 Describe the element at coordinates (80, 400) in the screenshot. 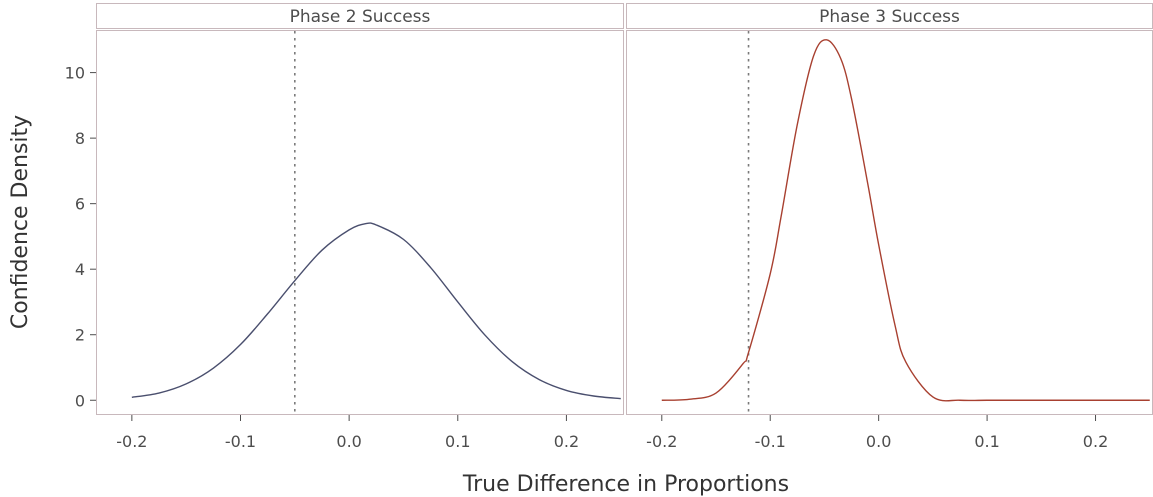

I see `y-tick-label: 0` at that location.